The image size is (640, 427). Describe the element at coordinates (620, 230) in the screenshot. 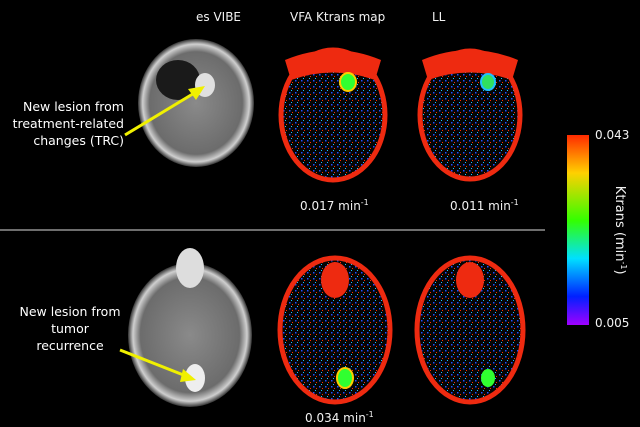

I see `colorbar-title: Ktrans (min-1)` at that location.